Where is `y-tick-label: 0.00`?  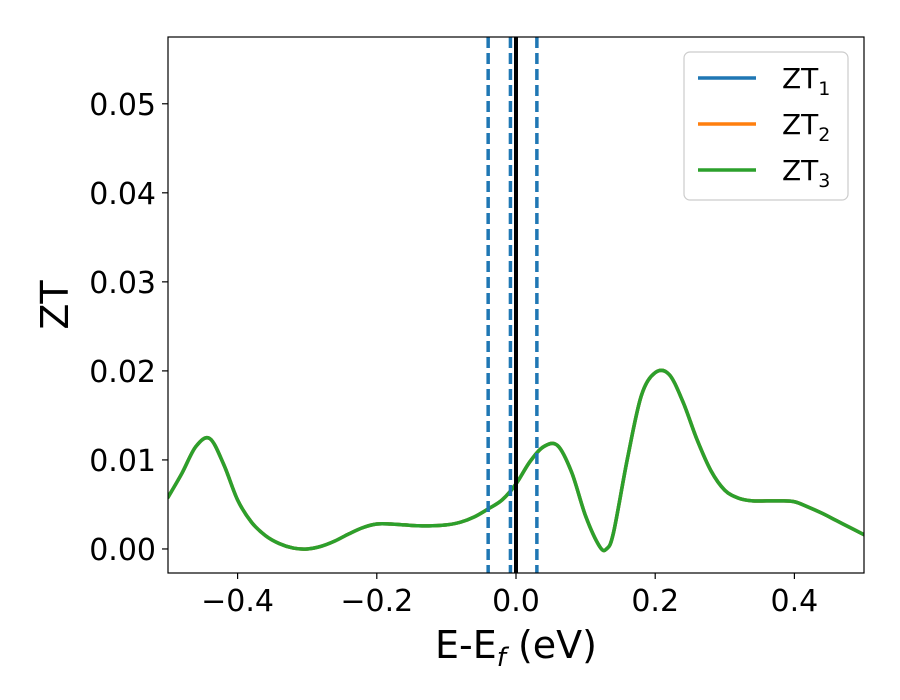 y-tick-label: 0.00 is located at coordinates (122, 550).